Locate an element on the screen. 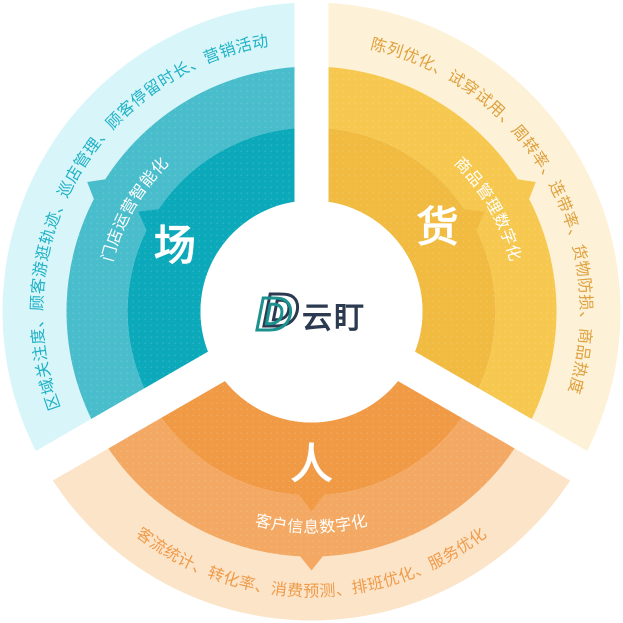 This screenshot has width=623, height=623. brand-d-front: D is located at coordinates (274, 315).